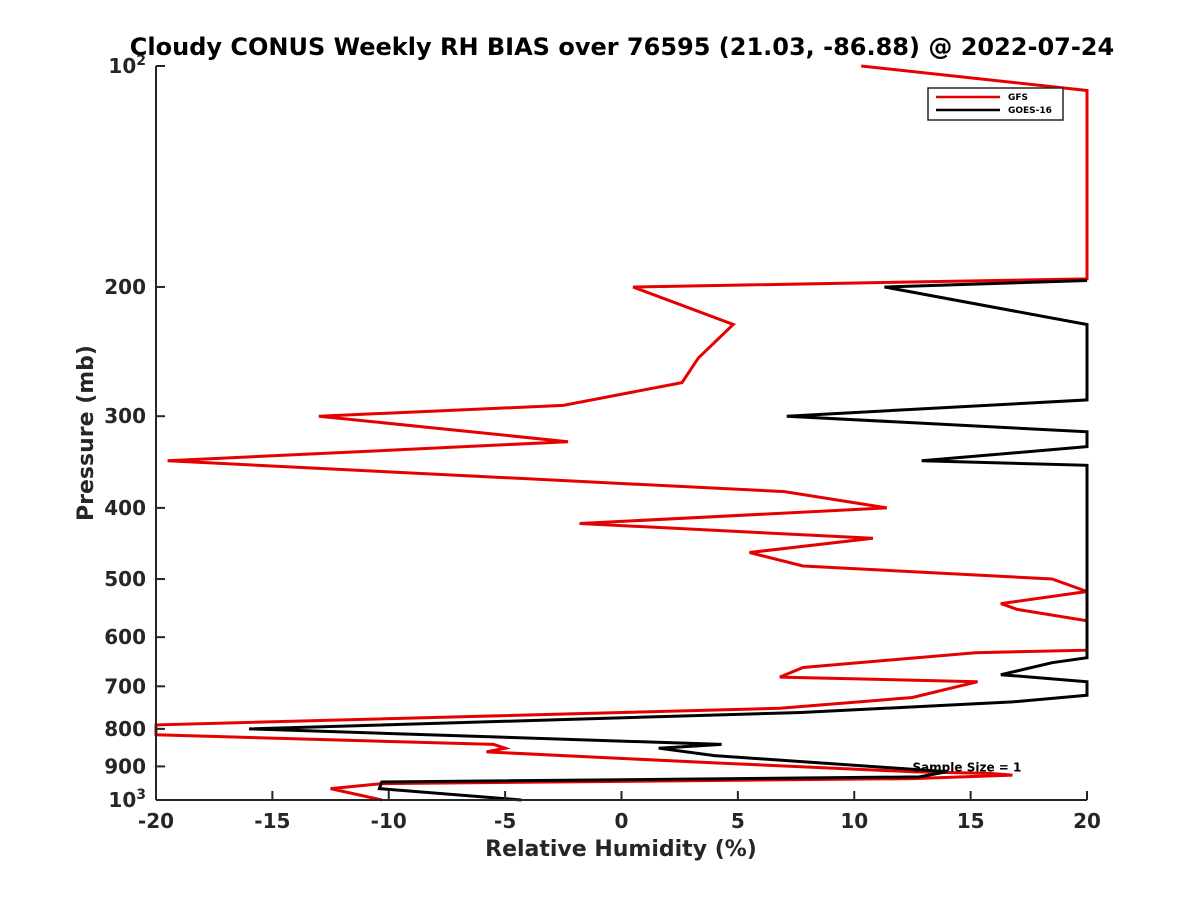 The image size is (1200, 900). What do you see at coordinates (86, 433) in the screenshot?
I see `y-axis-label: Pressure (mb)` at bounding box center [86, 433].